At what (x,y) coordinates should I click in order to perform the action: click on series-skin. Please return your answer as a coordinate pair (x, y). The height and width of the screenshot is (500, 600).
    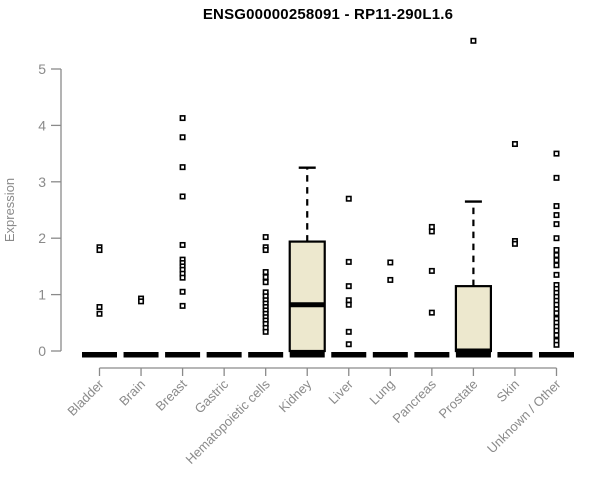
    Looking at the image, I should click on (515, 249).